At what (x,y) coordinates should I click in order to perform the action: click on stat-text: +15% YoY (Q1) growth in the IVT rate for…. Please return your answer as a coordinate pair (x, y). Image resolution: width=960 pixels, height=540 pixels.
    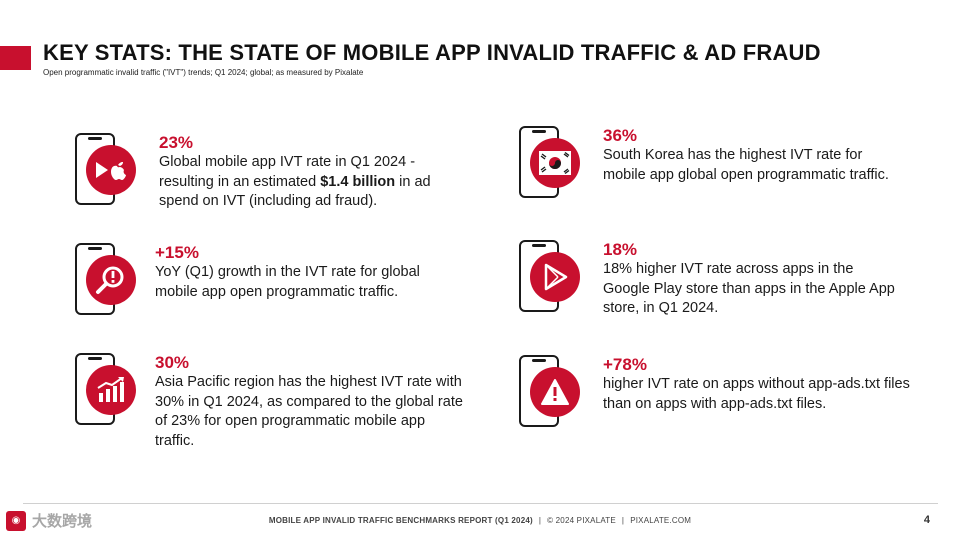
    Looking at the image, I should click on (305, 272).